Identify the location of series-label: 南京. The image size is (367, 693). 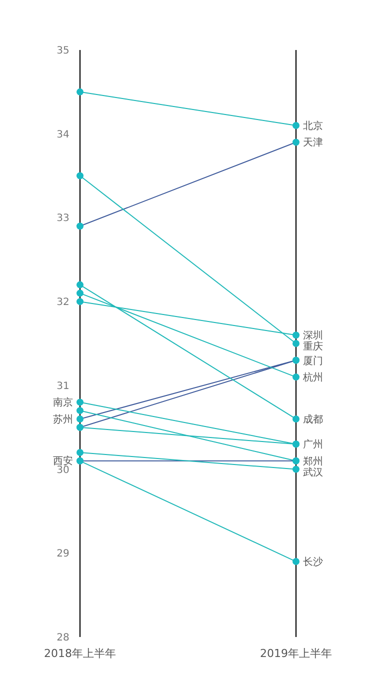
(63, 402).